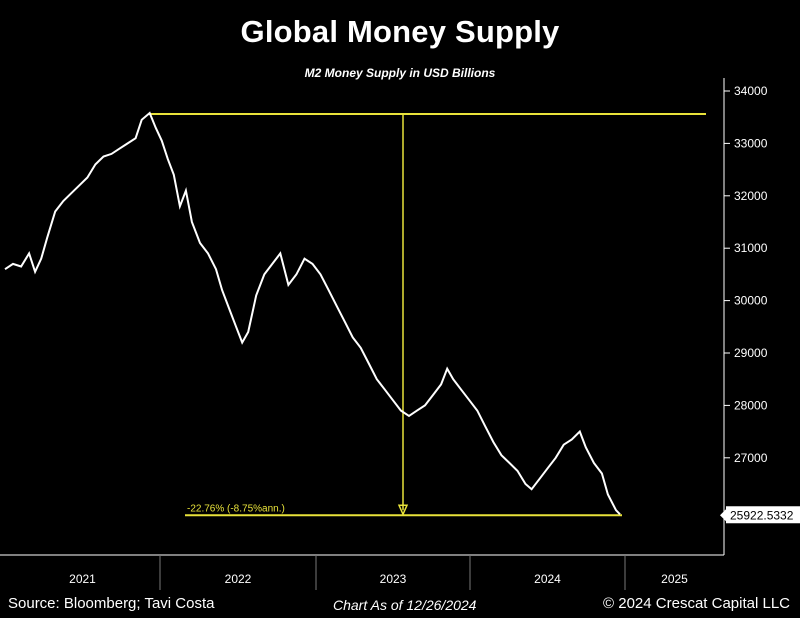 The width and height of the screenshot is (800, 618). What do you see at coordinates (238, 579) in the screenshot?
I see `x-tick-label: 2022` at bounding box center [238, 579].